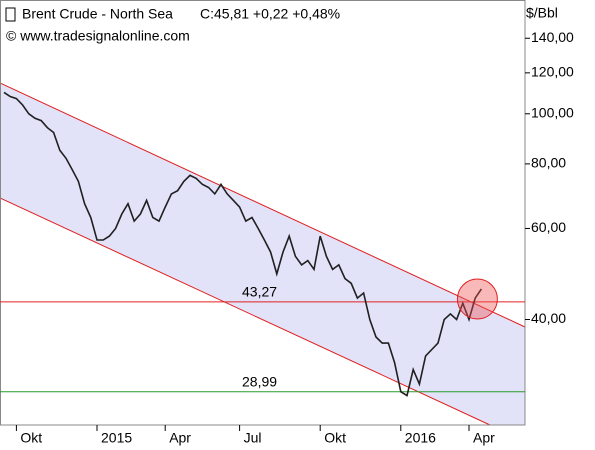 This screenshot has width=595, height=450. I want to click on y-tick-label: 120,00, so click(552, 72).